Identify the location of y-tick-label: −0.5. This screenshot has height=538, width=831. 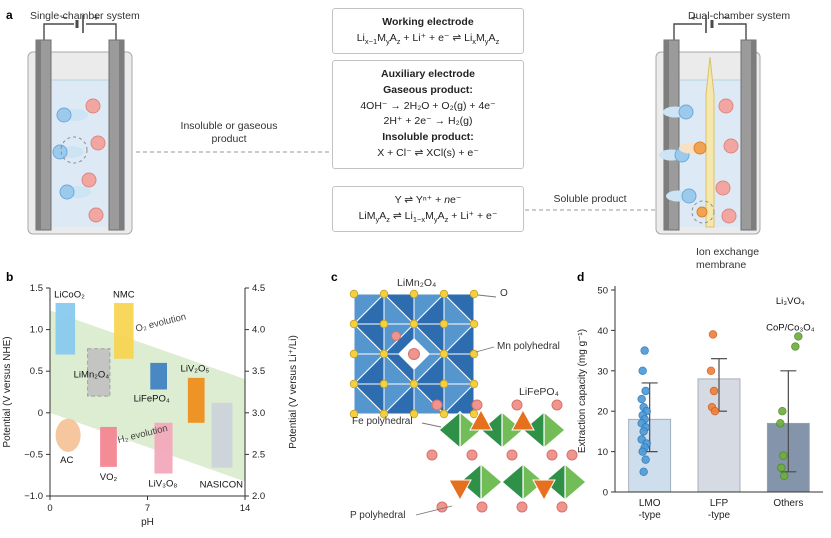
(33, 454).